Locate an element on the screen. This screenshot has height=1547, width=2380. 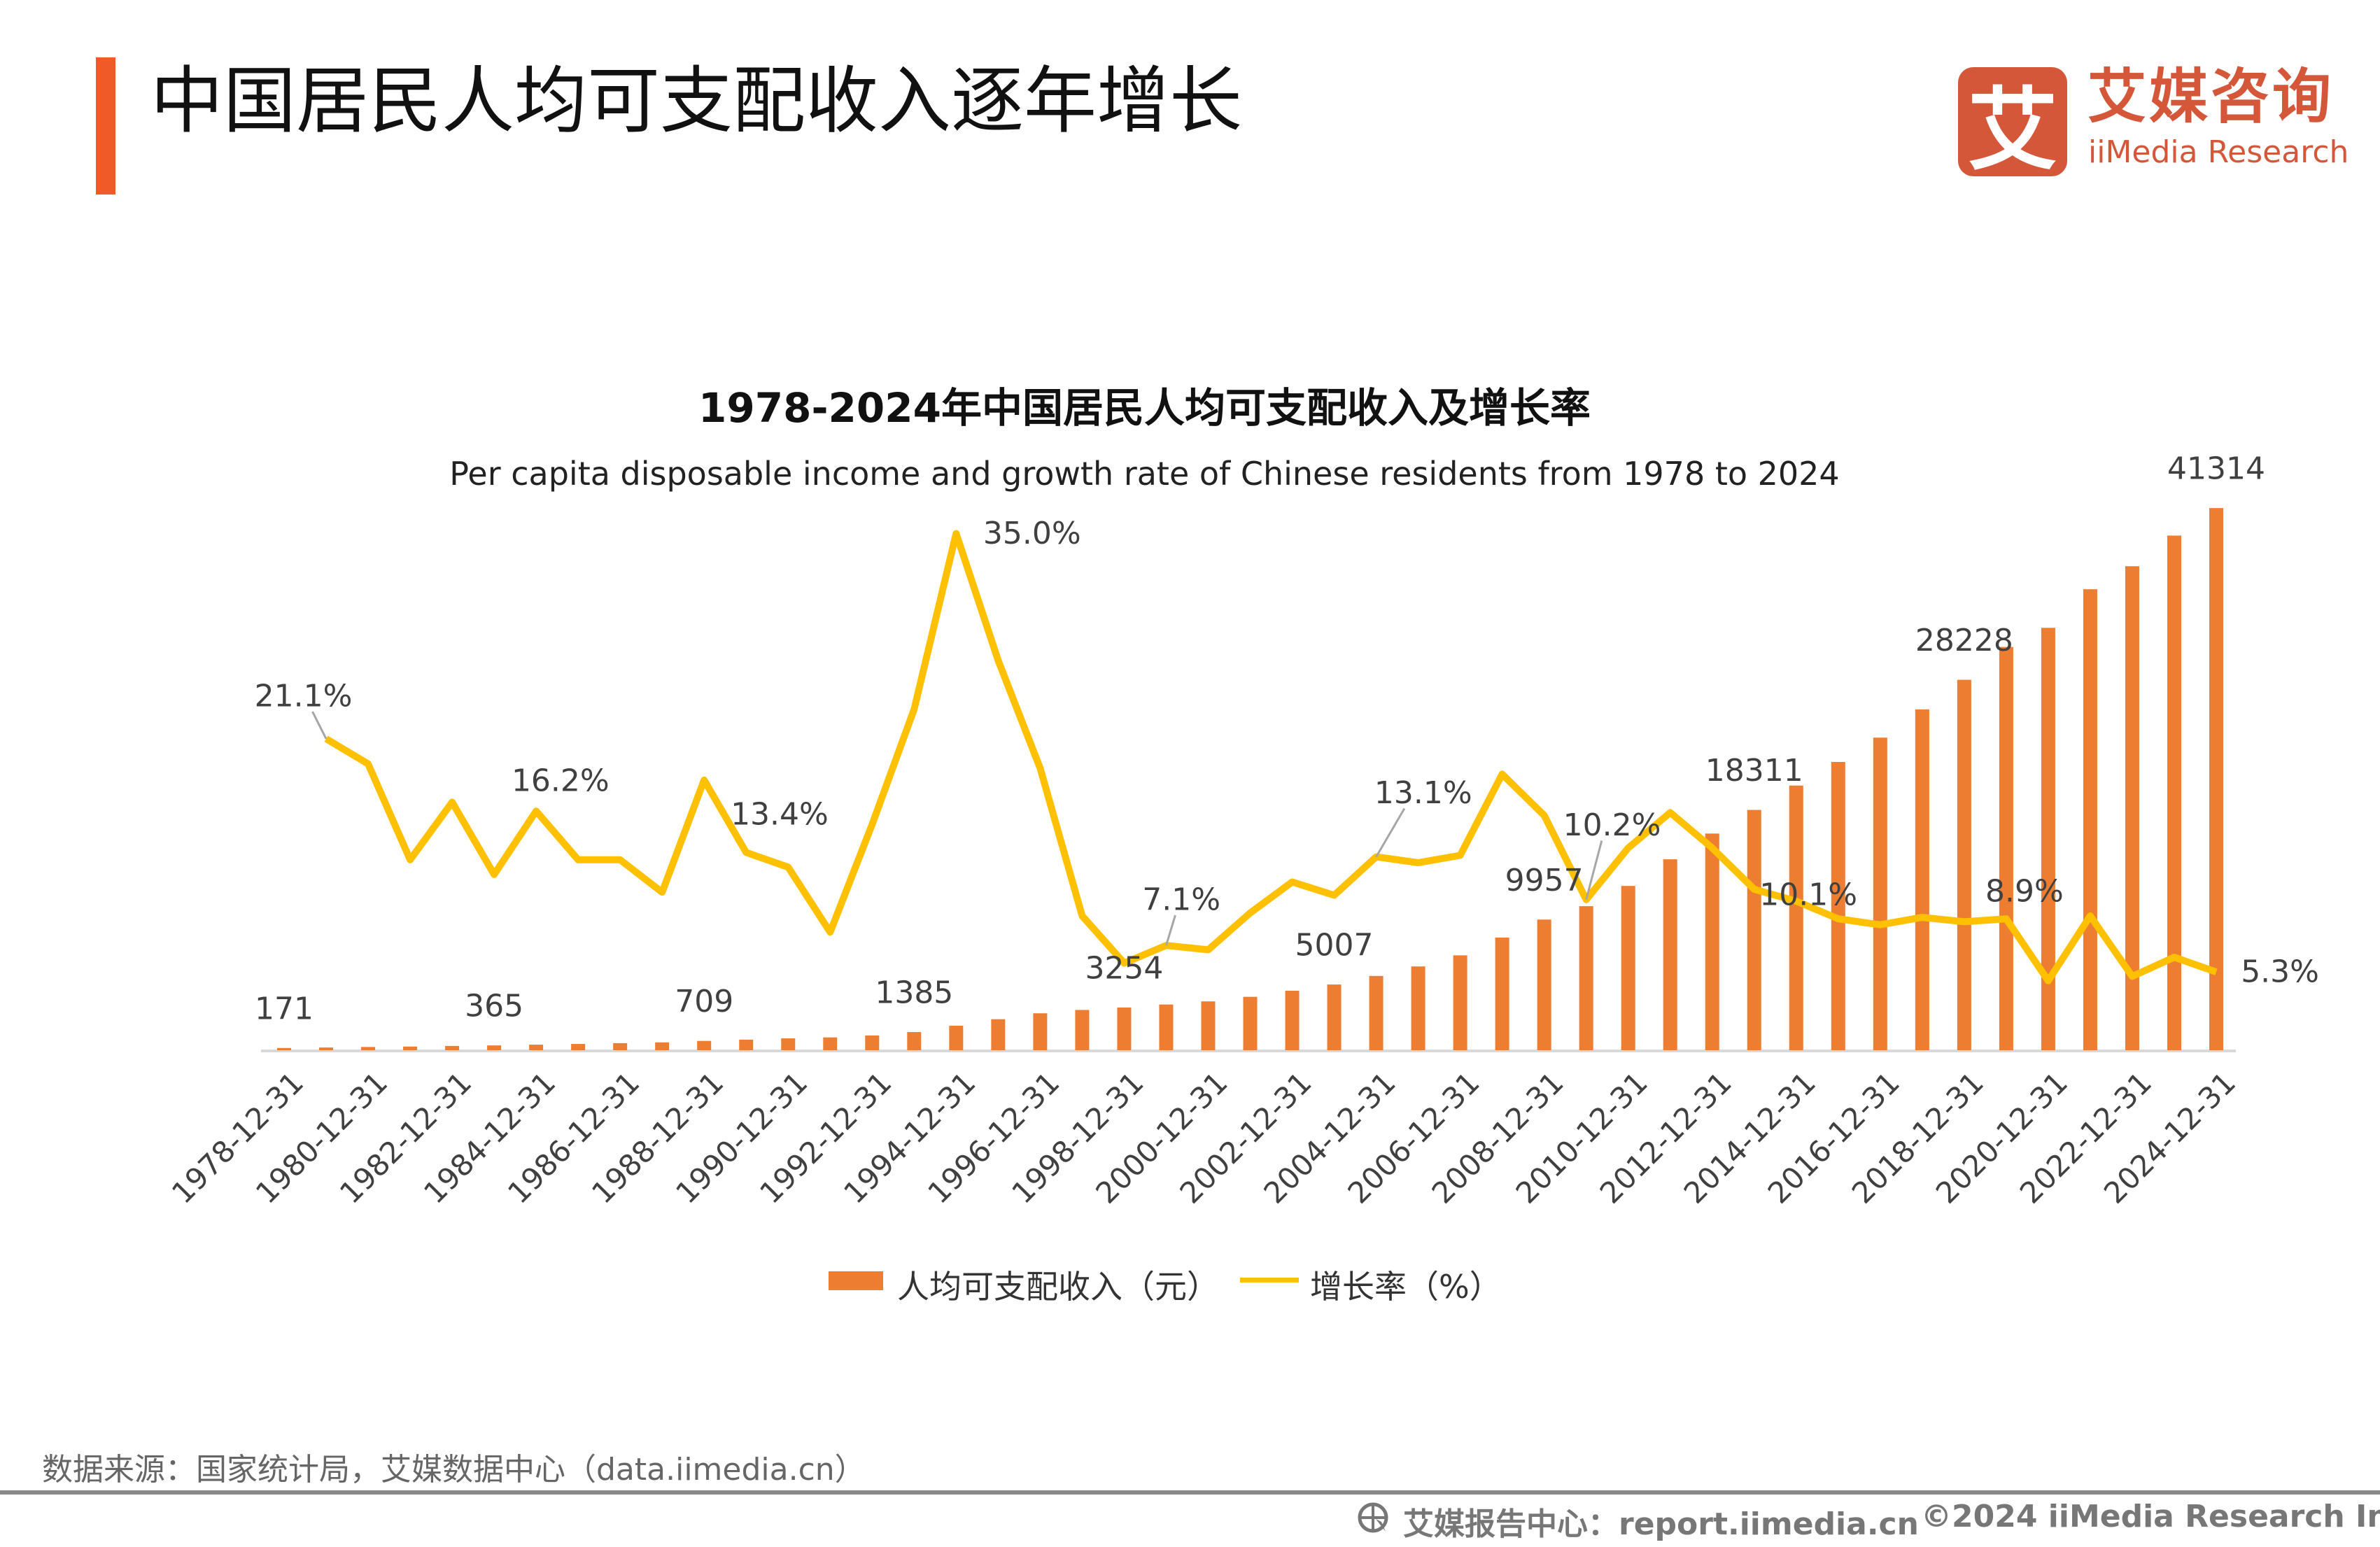
income-data-label: 9957 is located at coordinates (1544, 880).